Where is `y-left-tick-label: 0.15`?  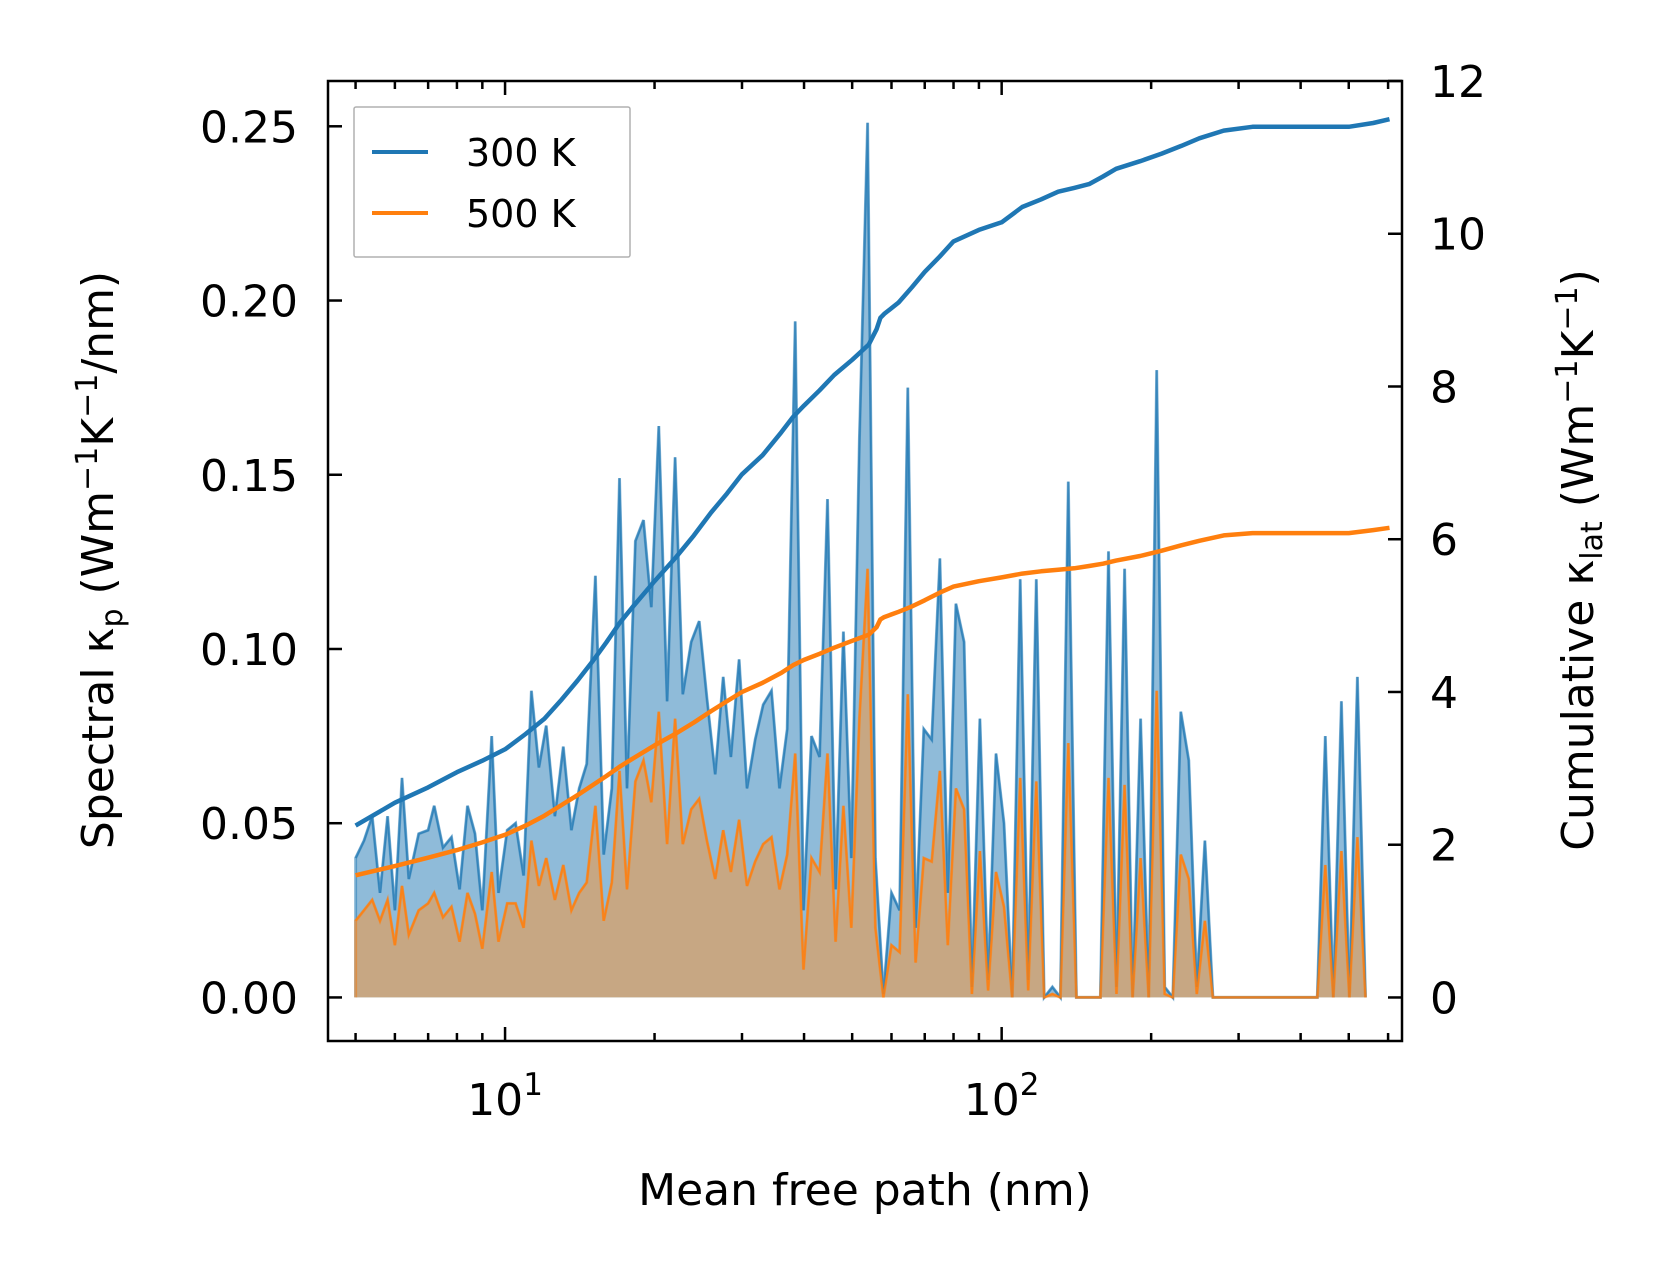
y-left-tick-label: 0.15 is located at coordinates (249, 476).